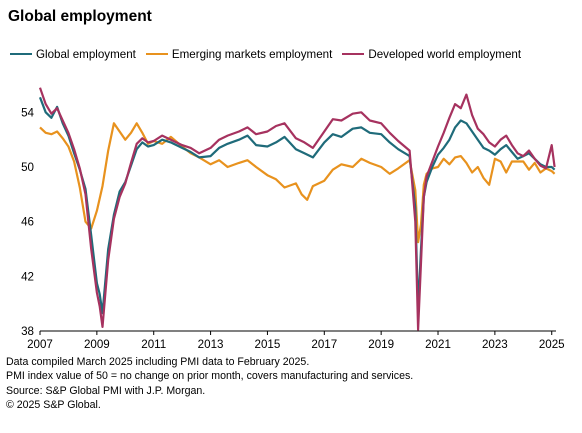 The height and width of the screenshot is (433, 582). Describe the element at coordinates (381, 344) in the screenshot. I see `x-tick-label: 2019` at that location.